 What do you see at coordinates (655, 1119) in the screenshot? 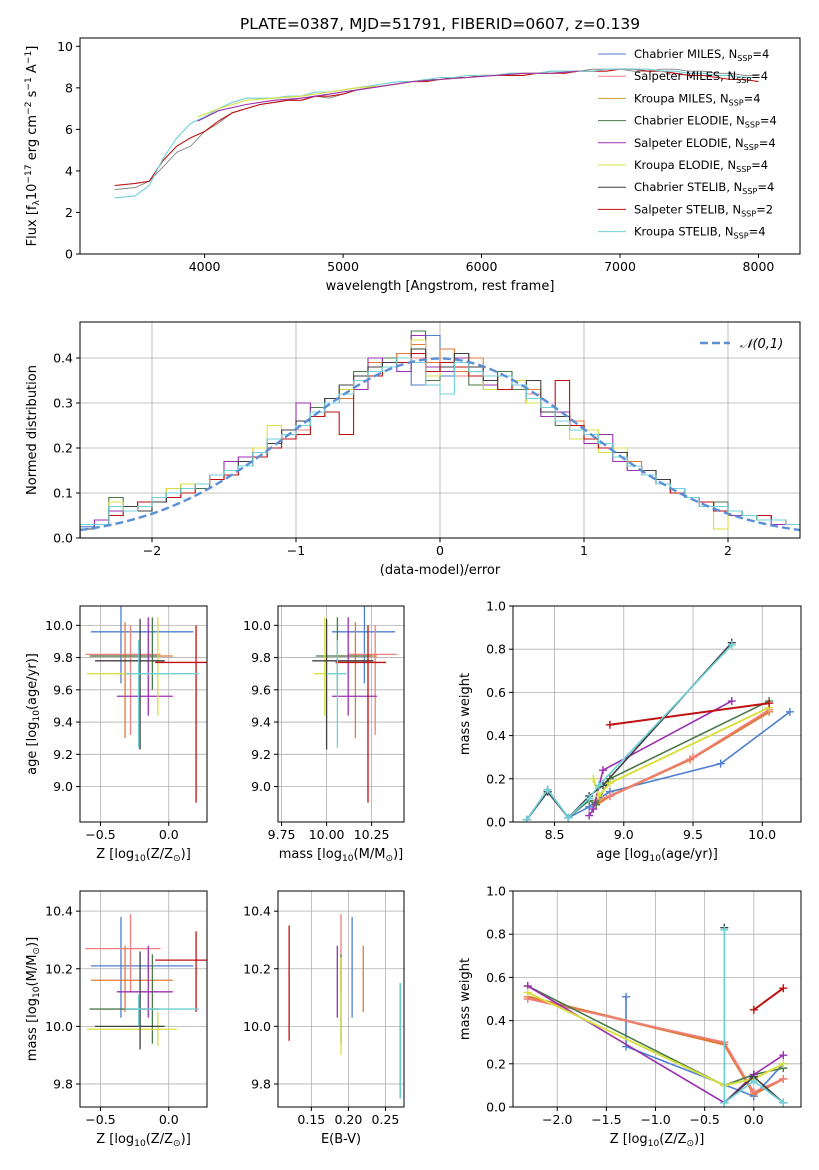
I see `x-tick-label: −1.0` at bounding box center [655, 1119].